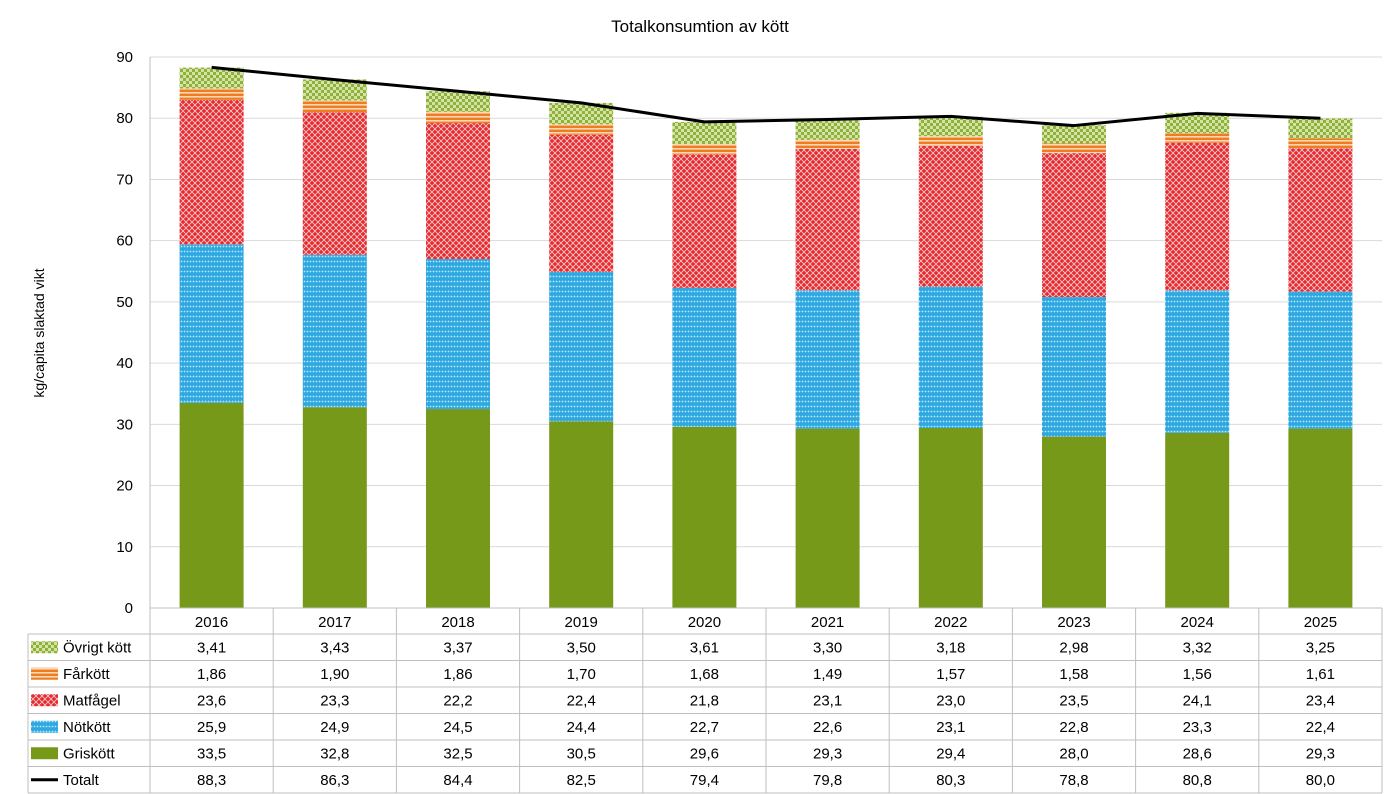 This screenshot has height=794, width=1400. I want to click on data-label--vrigt-k-tt: 3,30, so click(827, 647).